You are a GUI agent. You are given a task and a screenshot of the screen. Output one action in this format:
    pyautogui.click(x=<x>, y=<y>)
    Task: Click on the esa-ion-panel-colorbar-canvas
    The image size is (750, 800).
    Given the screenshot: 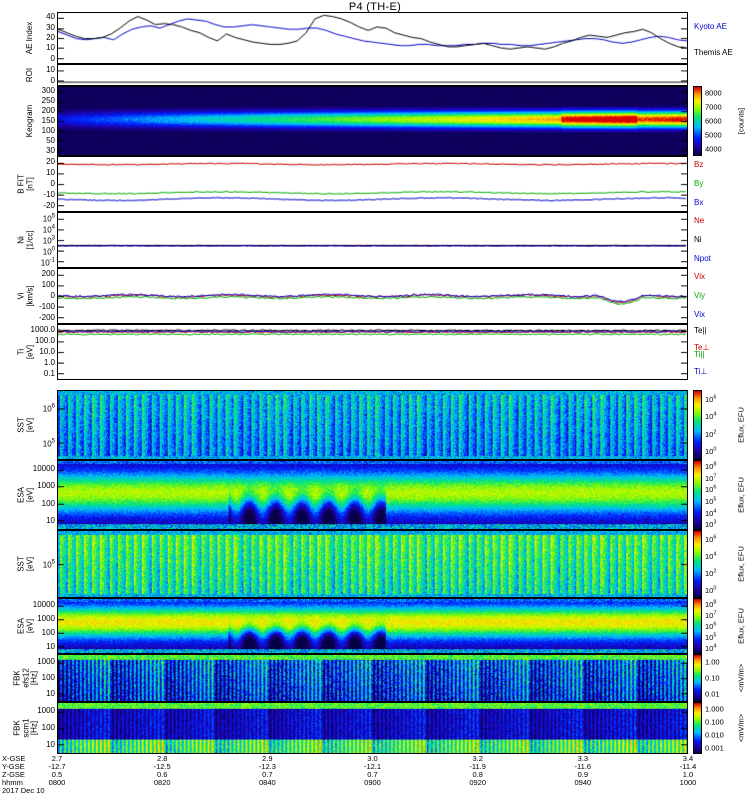 What is the action you would take?
    pyautogui.click(x=697, y=626)
    